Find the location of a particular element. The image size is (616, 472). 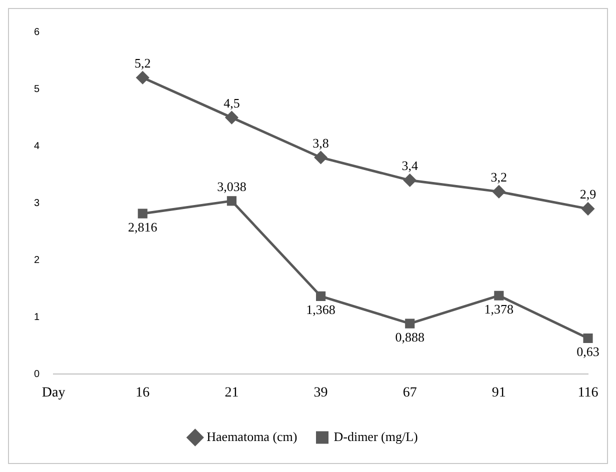

x-tick-label: 91 is located at coordinates (499, 392).